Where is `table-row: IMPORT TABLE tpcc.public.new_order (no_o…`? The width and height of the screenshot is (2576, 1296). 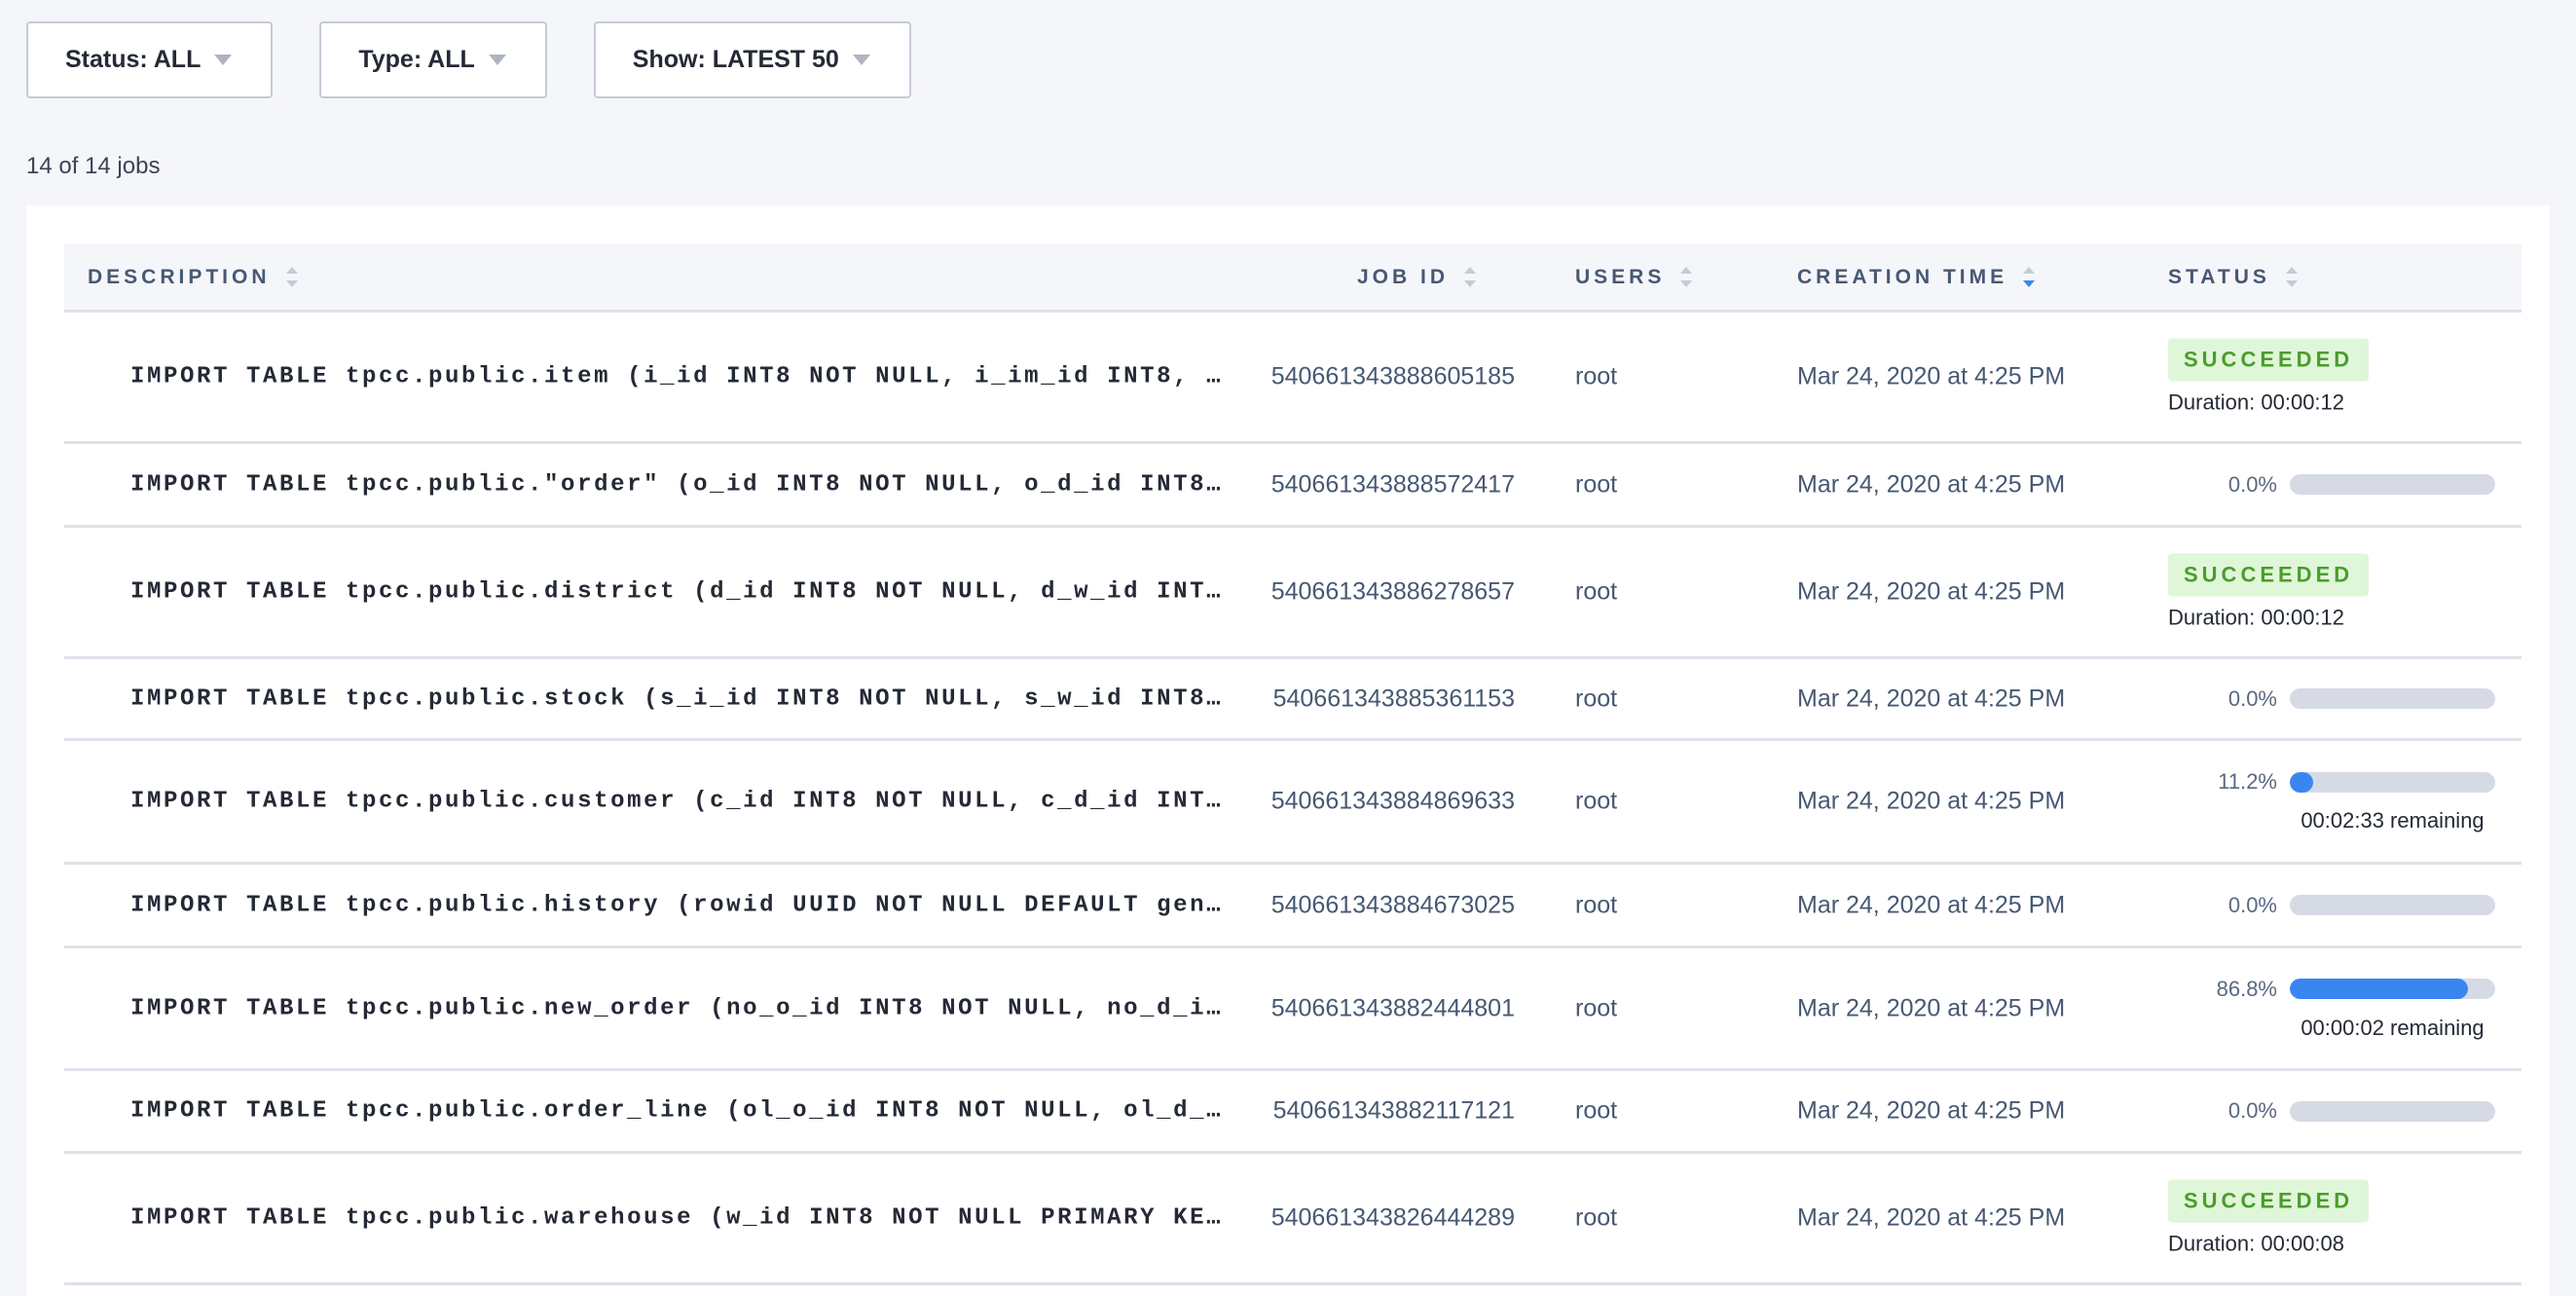
table-row: IMPORT TABLE tpcc.public.new_order (no_o… is located at coordinates (1292, 1009).